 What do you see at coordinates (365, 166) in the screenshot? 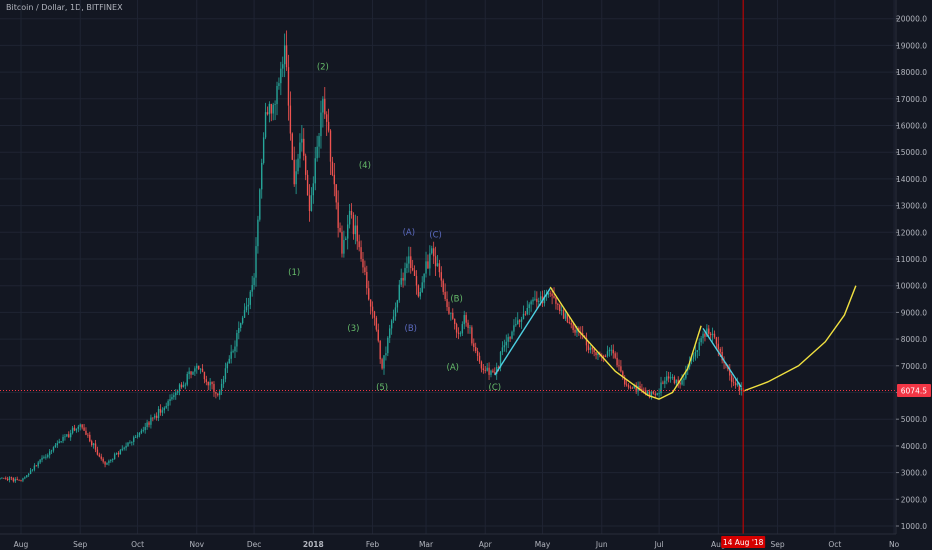
I see `wave-label: (4)` at bounding box center [365, 166].